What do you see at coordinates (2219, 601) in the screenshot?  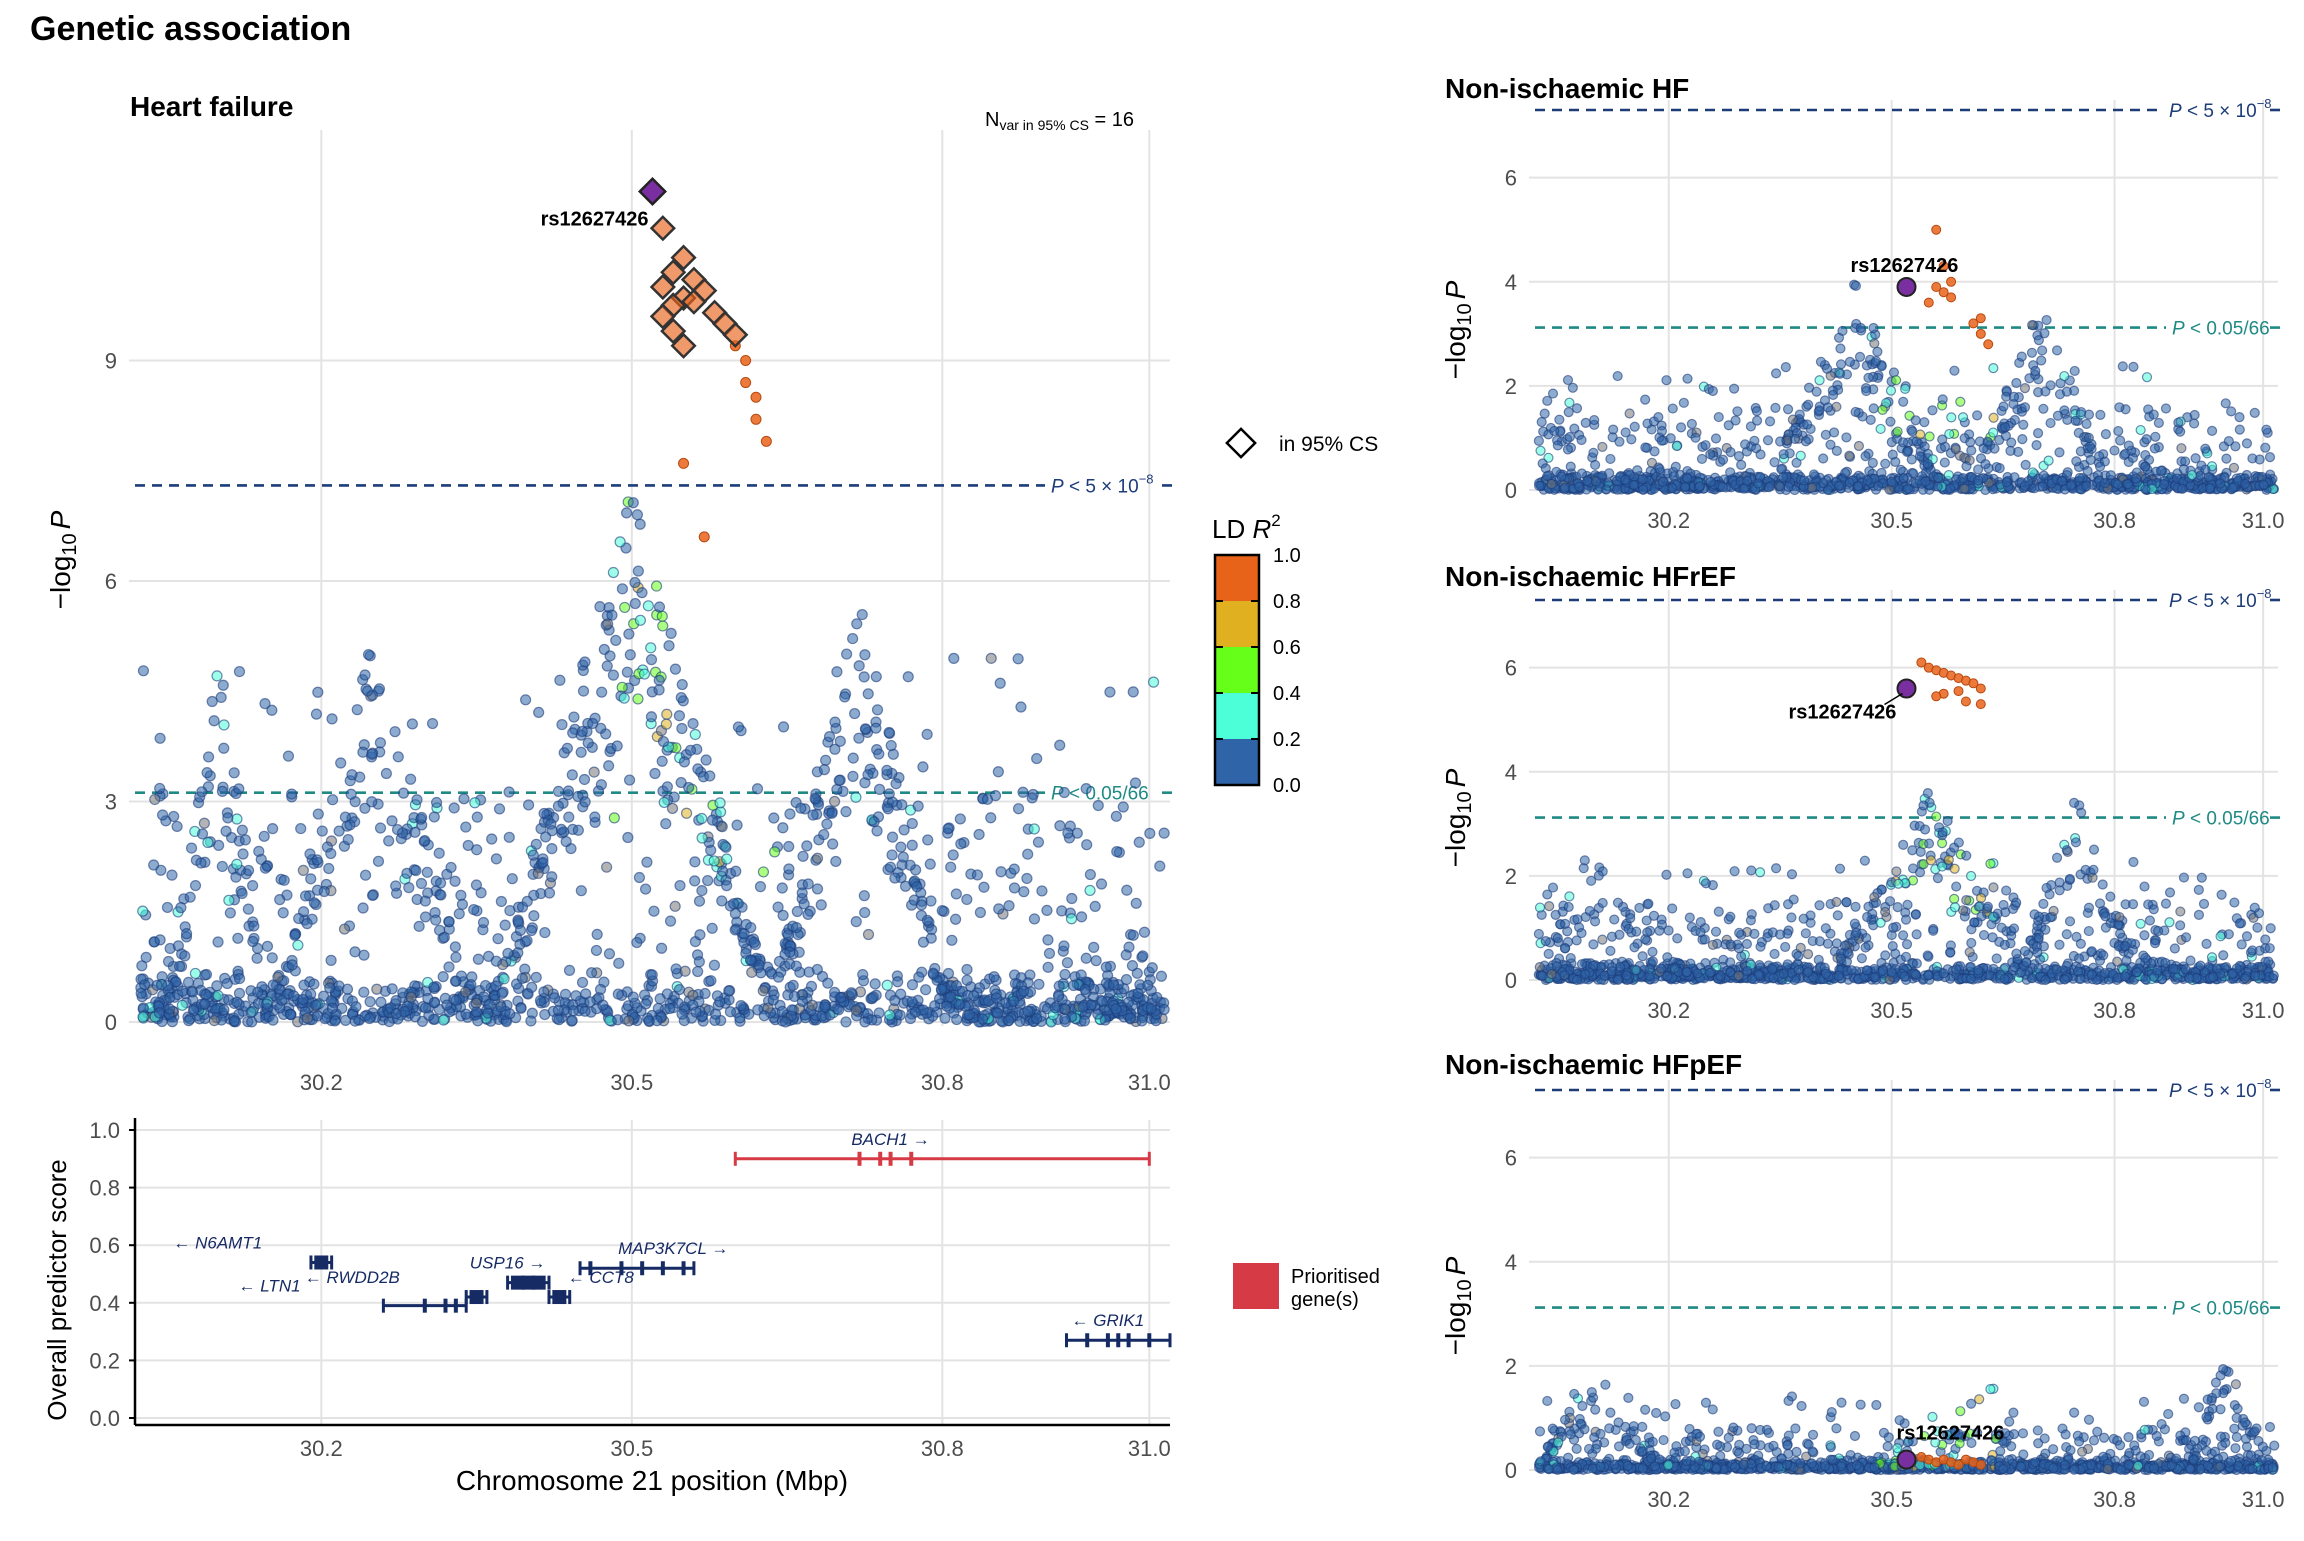 I see `gws-threshold-label-rest: < 5 × 10` at bounding box center [2219, 601].